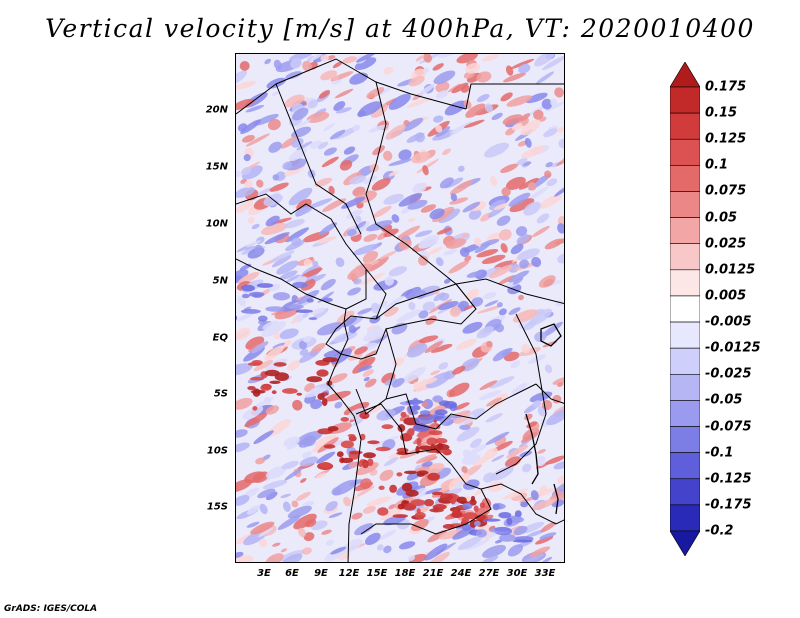 The image size is (800, 618). What do you see at coordinates (514, 96) in the screenshot?
I see `boundary-sudan-east` at bounding box center [514, 96].